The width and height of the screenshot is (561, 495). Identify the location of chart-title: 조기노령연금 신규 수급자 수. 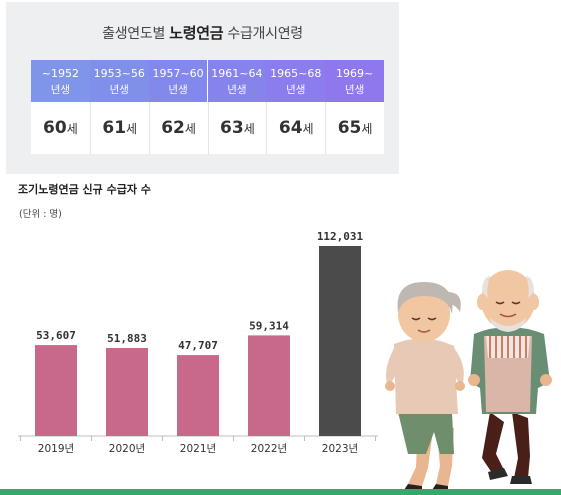
(84, 189).